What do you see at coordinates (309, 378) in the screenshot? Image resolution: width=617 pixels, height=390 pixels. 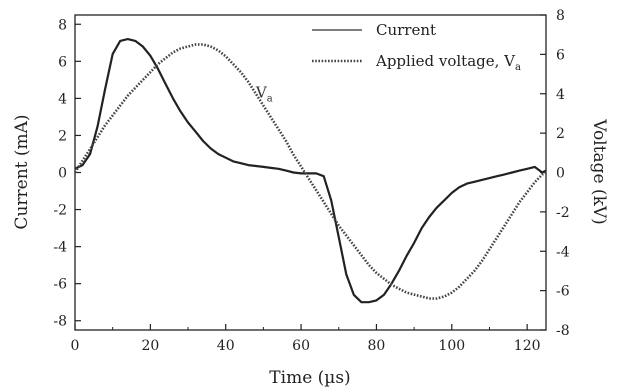 I see `x-axis-title: Time (µs)` at bounding box center [309, 378].